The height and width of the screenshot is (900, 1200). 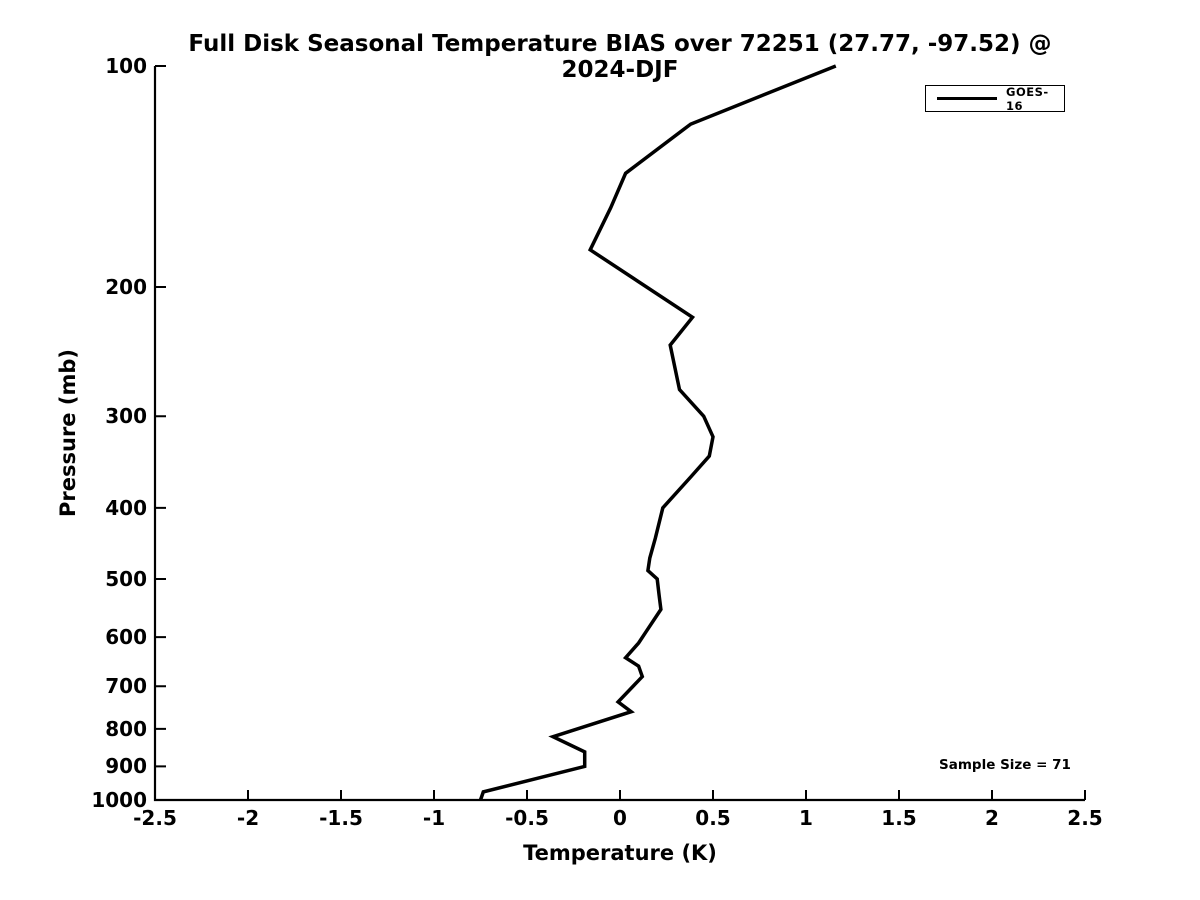 What do you see at coordinates (899, 818) in the screenshot?
I see `x-tick-label-1.5: 1.5` at bounding box center [899, 818].